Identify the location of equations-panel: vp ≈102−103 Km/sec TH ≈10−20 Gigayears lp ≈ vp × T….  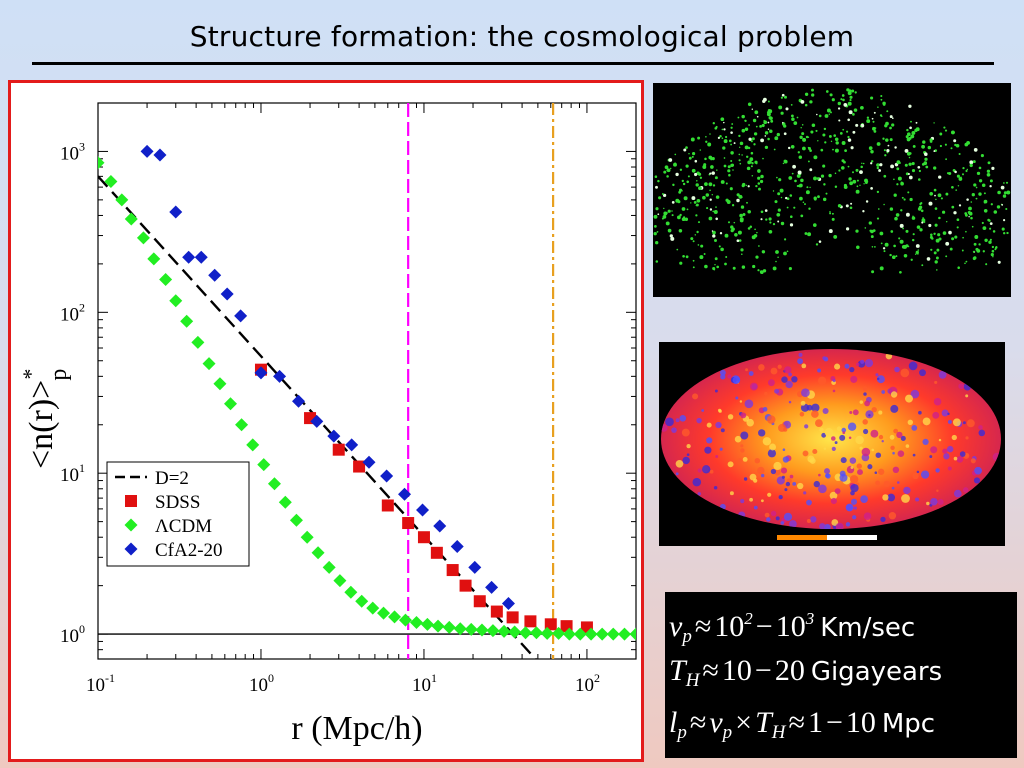
(841, 675).